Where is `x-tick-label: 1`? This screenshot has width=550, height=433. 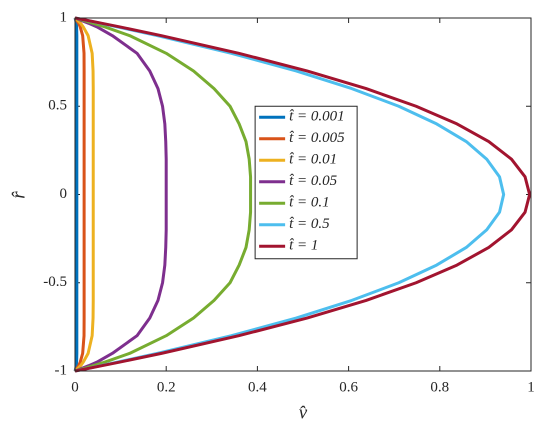 x-tick-label: 1 is located at coordinates (531, 387).